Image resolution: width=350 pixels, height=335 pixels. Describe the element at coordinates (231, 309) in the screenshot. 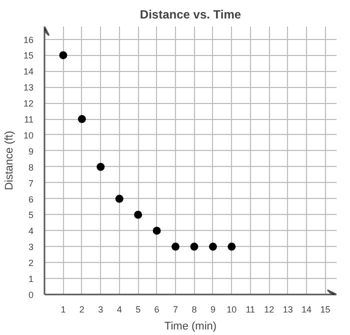

I see `x-tick-label: 10` at that location.